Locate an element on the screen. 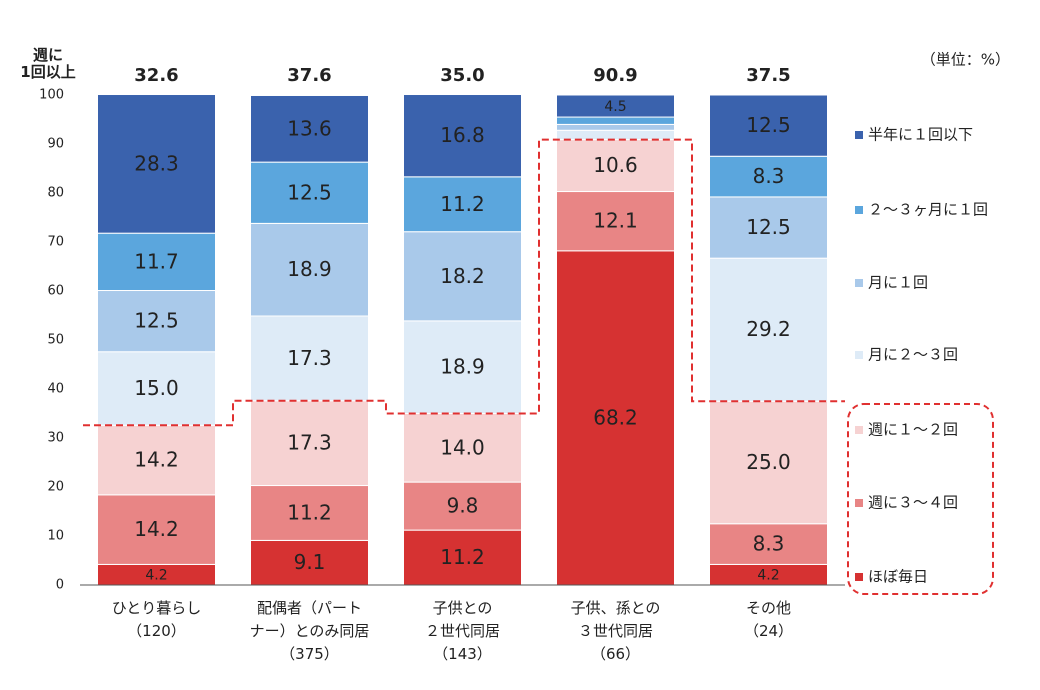 The height and width of the screenshot is (690, 1040). x-tick-label: 子供との２世代同居（143） is located at coordinates (462, 631).